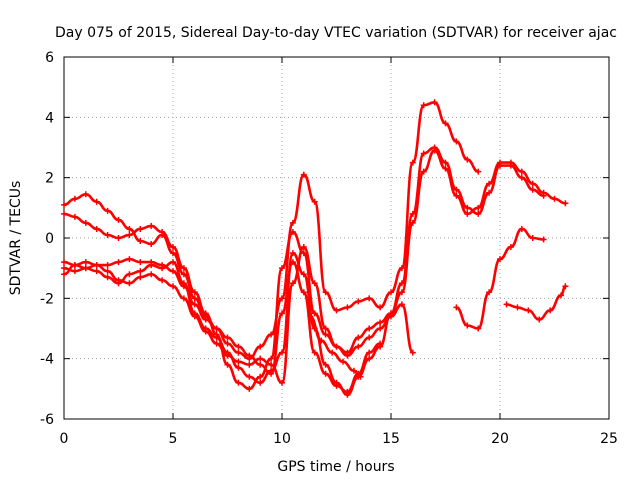 The image size is (640, 480). What do you see at coordinates (49, 118) in the screenshot?
I see `y-tick-label: 4` at bounding box center [49, 118].